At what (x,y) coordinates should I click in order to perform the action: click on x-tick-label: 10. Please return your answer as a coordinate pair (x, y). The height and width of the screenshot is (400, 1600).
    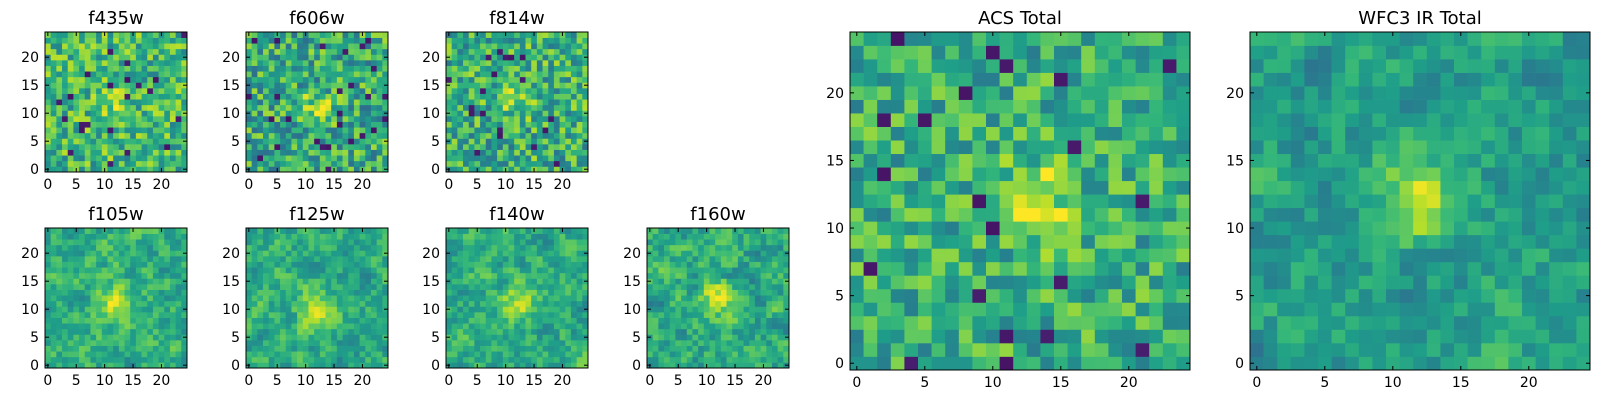
    Looking at the image, I should click on (105, 381).